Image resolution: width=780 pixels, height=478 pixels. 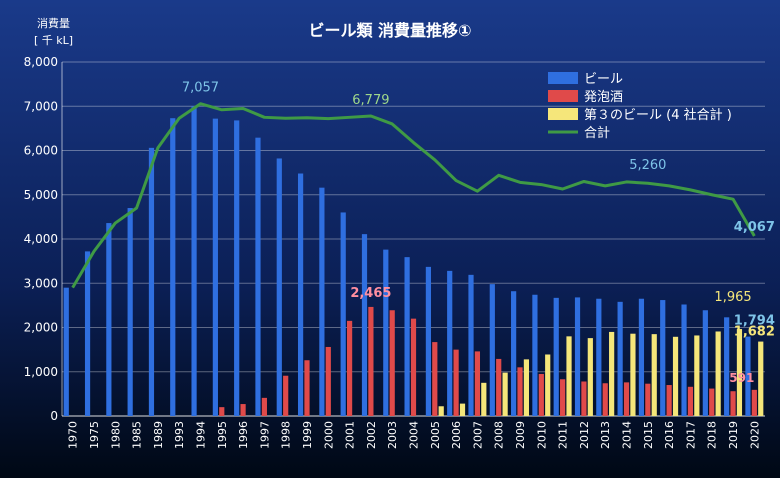 I want to click on data-label: 591, so click(x=741, y=378).